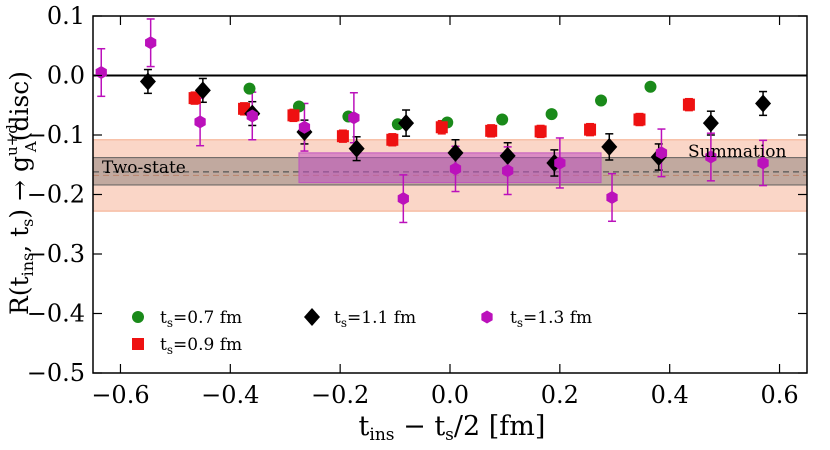  I want to click on y-axis-title: R(tins, ts) → gu+dA(disc), so click(21, 193).